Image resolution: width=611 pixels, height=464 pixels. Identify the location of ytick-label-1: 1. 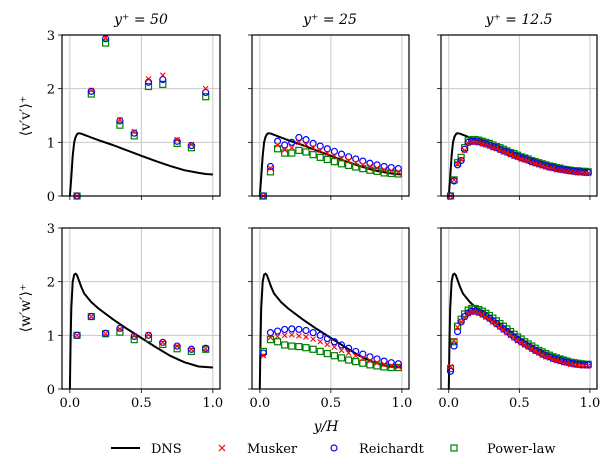
(51, 143).